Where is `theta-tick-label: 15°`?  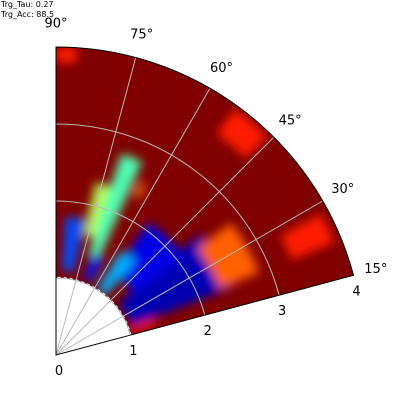 theta-tick-label: 15° is located at coordinates (375, 269).